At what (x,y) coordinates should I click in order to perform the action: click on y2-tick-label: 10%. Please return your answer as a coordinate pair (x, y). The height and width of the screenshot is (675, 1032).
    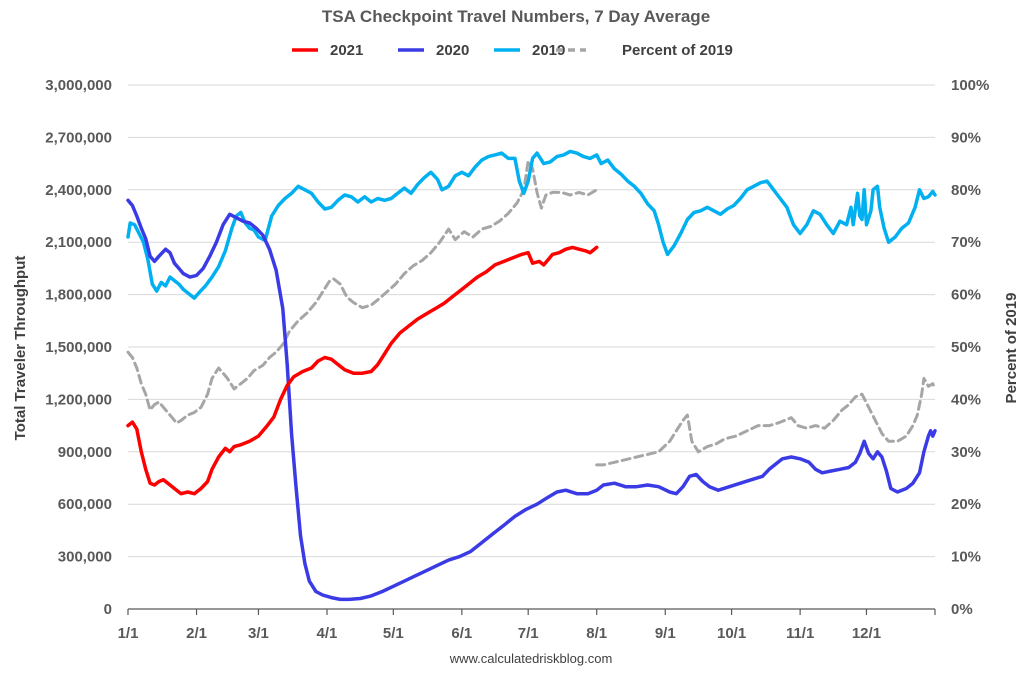
    Looking at the image, I should click on (966, 557).